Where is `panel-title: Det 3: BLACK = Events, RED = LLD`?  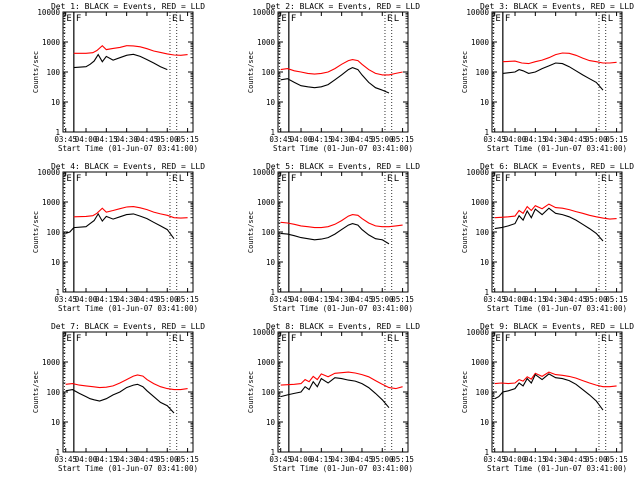
panel-title: Det 3: BLACK = Events, RED = LLD is located at coordinates (557, 6).